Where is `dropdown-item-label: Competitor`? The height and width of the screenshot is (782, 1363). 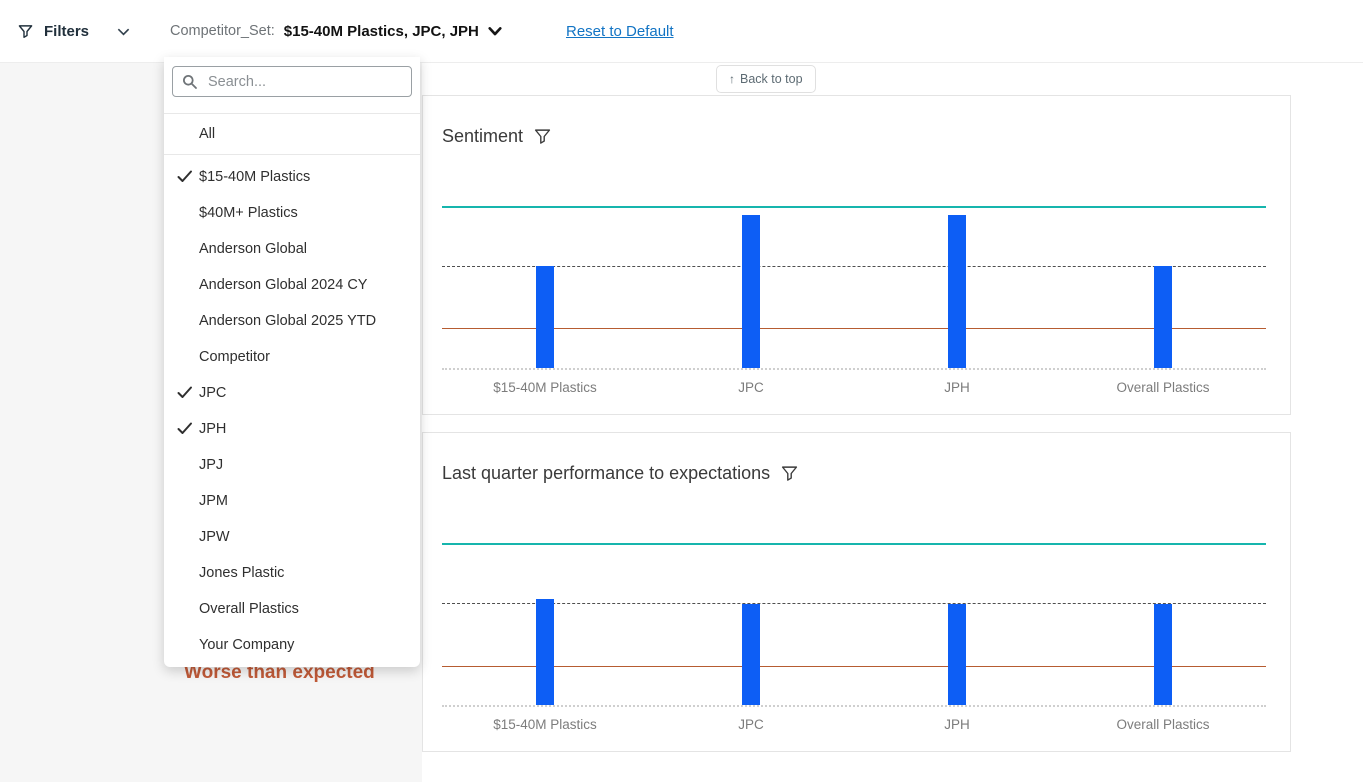 dropdown-item-label: Competitor is located at coordinates (234, 357).